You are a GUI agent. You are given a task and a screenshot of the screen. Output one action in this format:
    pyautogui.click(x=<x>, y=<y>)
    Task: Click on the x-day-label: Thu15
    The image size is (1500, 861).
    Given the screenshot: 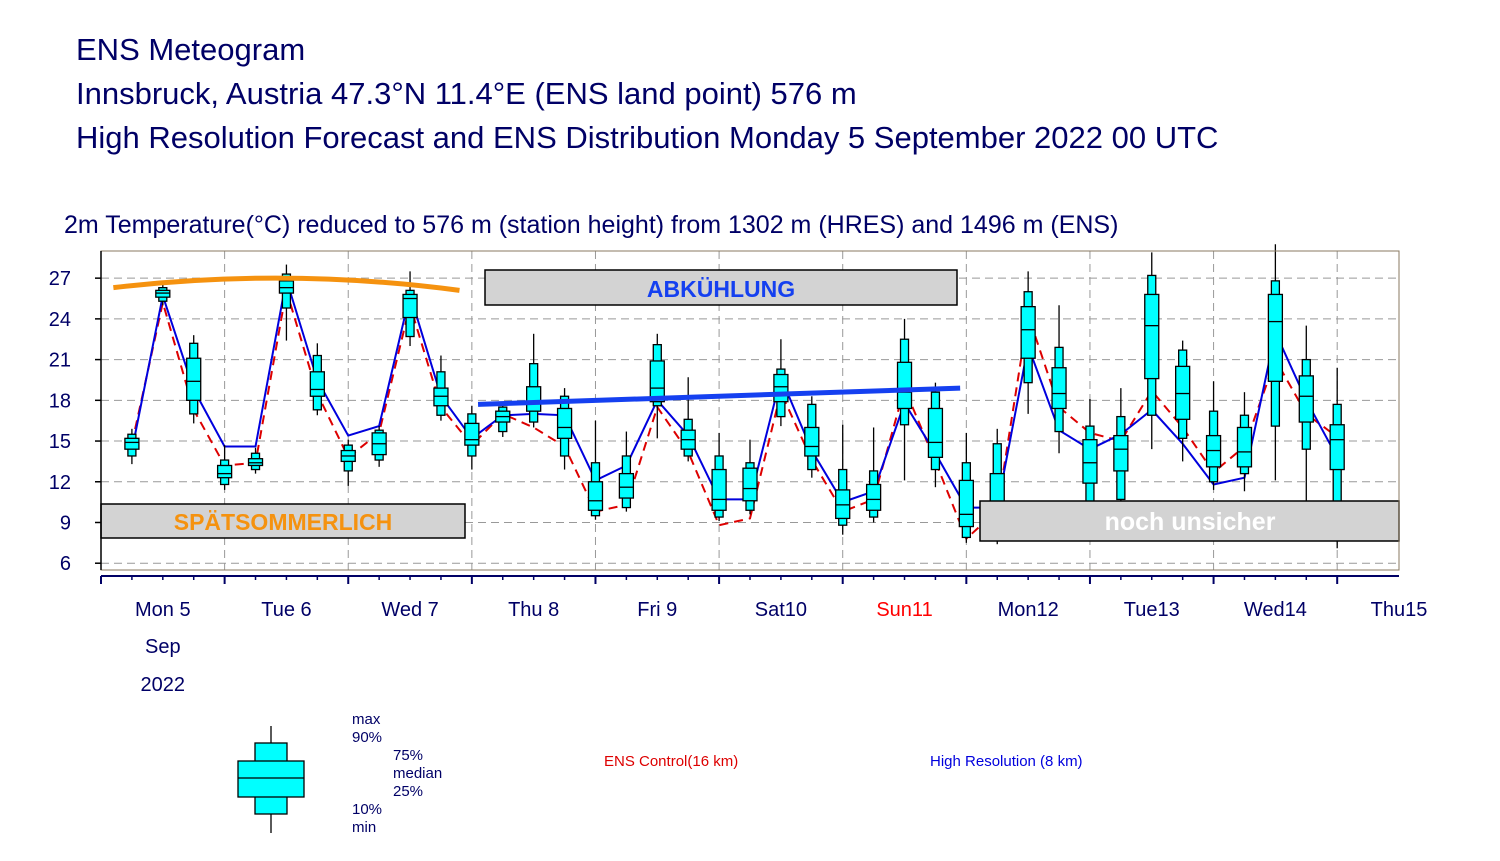 What is the action you would take?
    pyautogui.click(x=1399, y=610)
    